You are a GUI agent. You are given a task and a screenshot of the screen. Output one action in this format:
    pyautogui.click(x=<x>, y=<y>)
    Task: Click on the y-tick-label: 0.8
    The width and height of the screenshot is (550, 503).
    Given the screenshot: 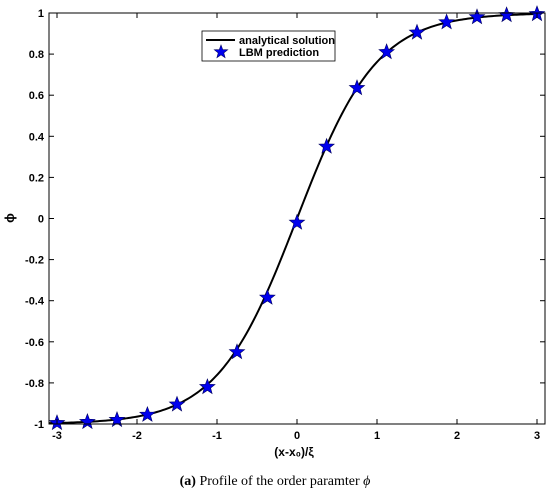 What is the action you would take?
    pyautogui.click(x=36, y=55)
    